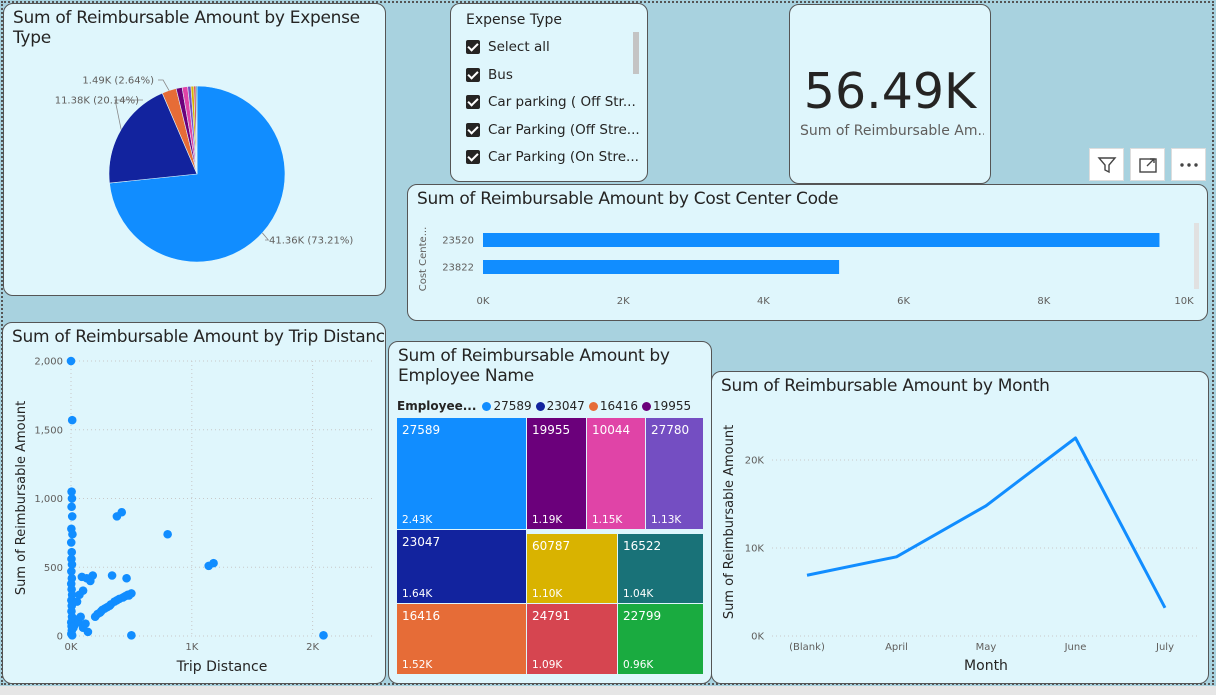  Describe the element at coordinates (1075, 647) in the screenshot. I see `x-tick-label: June` at that location.